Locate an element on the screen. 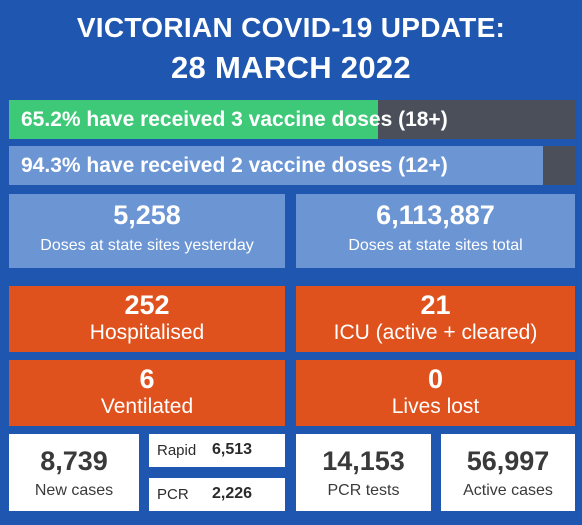 This screenshot has width=582, height=525. ventilated-card: 6 Ventilated is located at coordinates (147, 393).